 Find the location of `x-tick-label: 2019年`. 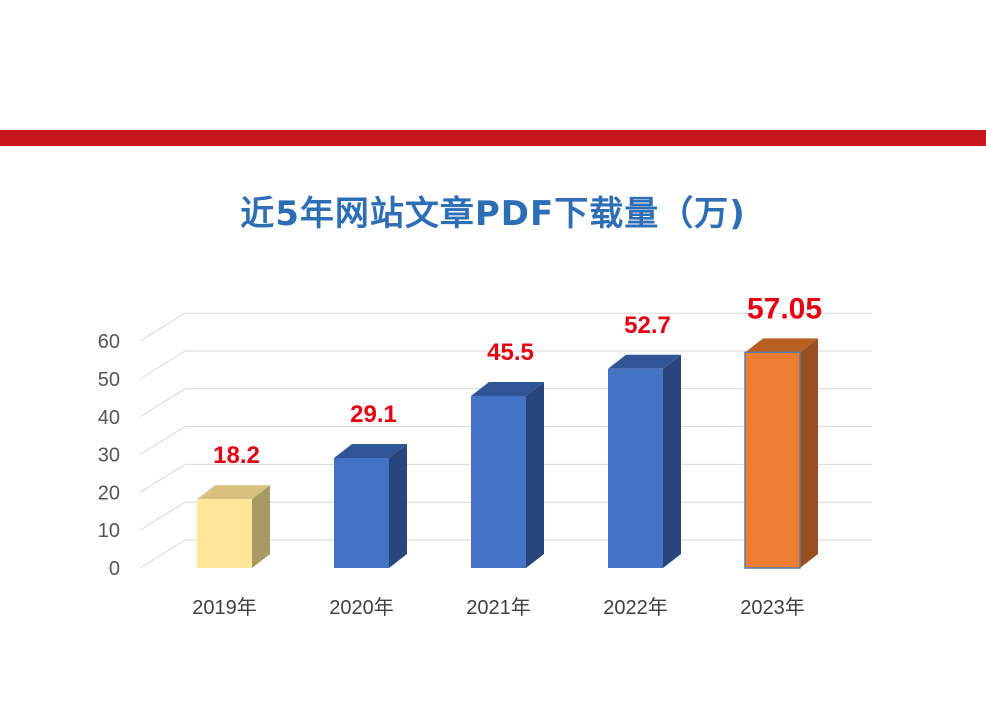

x-tick-label: 2019年 is located at coordinates (224, 607).